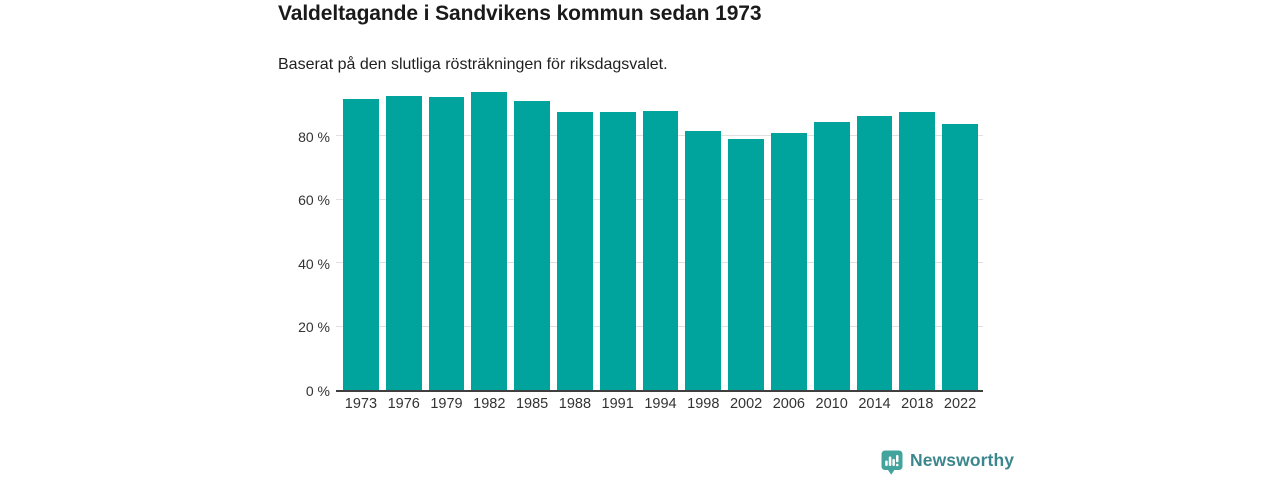 Image resolution: width=1280 pixels, height=480 pixels. What do you see at coordinates (788, 404) in the screenshot?
I see `x-tick-label-2006: 2006` at bounding box center [788, 404].